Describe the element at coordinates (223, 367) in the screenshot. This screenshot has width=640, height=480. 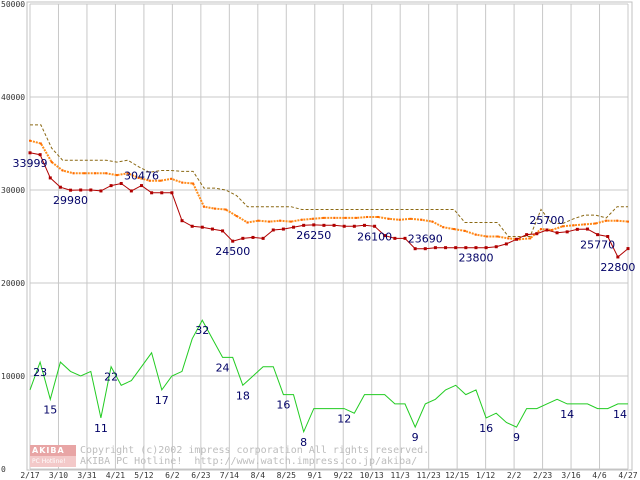
I see `shop-count-data-label: 24` at that location.